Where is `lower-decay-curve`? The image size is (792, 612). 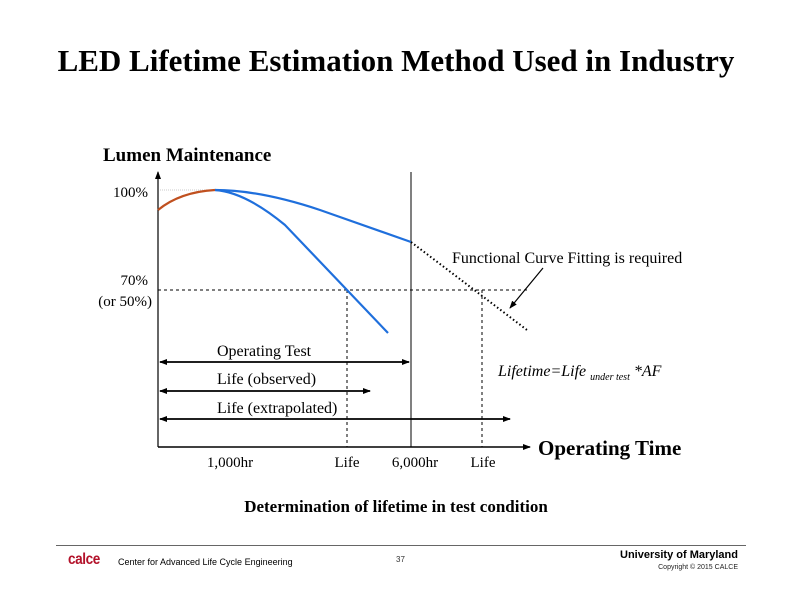
lower-decay-curve is located at coordinates (301, 261).